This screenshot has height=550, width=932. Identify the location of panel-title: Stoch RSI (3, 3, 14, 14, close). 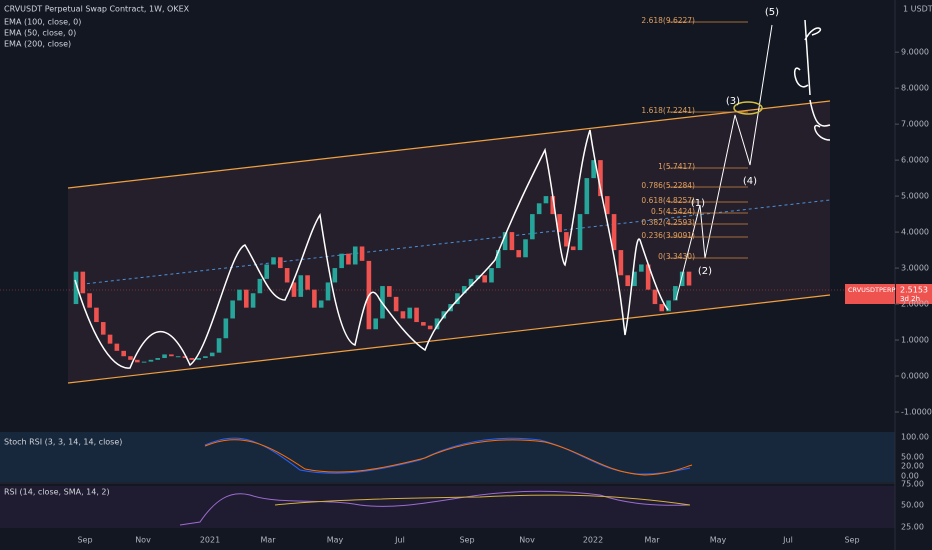
(63, 442).